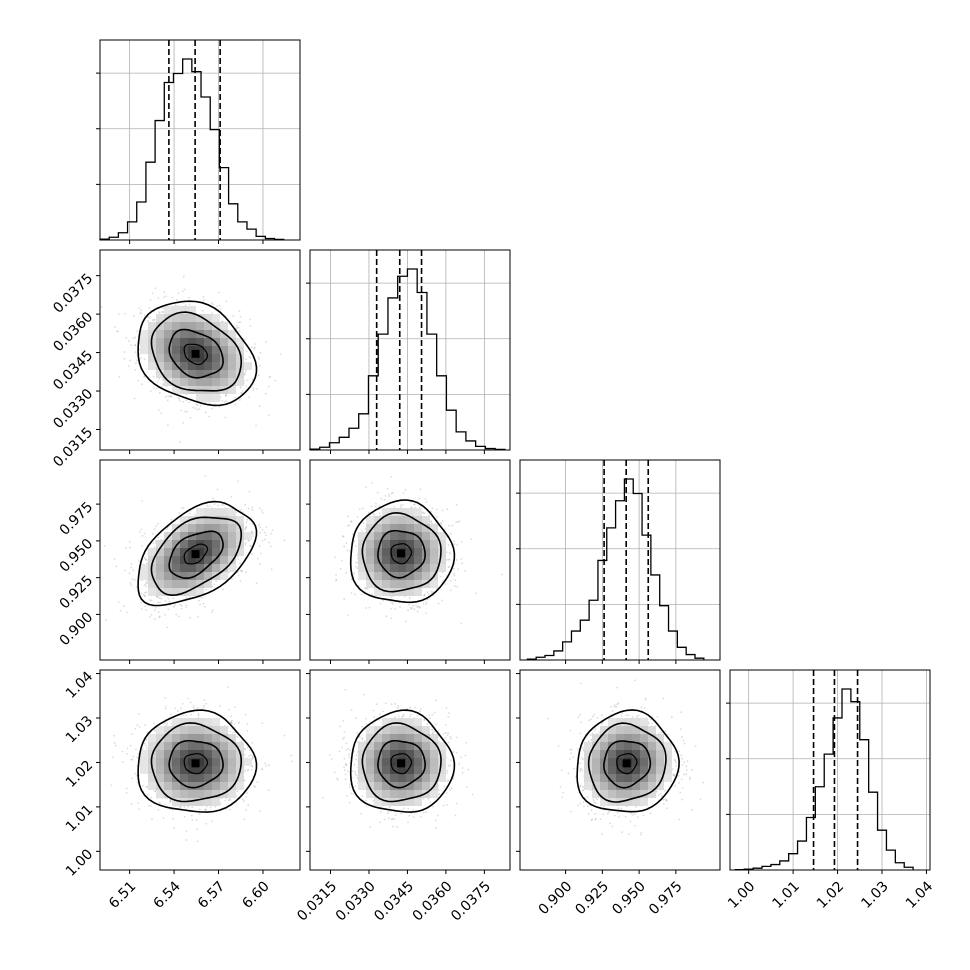  I want to click on x-tick-label: 0.925, so click(592, 898).